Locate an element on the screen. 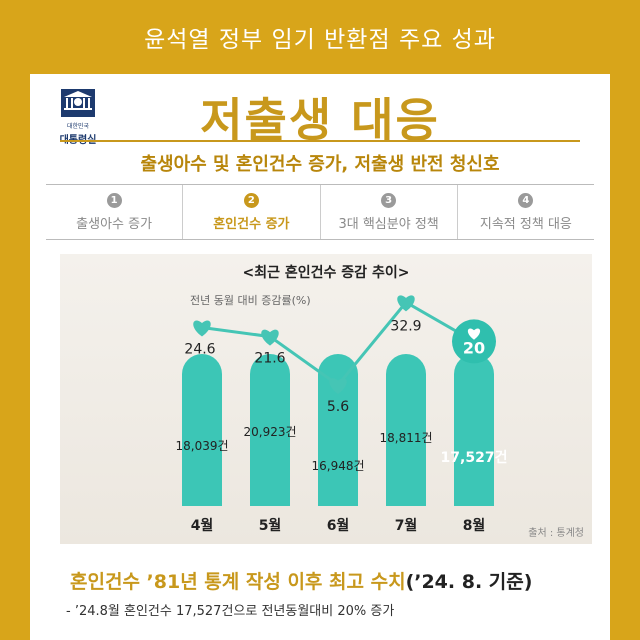 The height and width of the screenshot is (640, 640). line-value-label-1: 21.6 is located at coordinates (269, 359).